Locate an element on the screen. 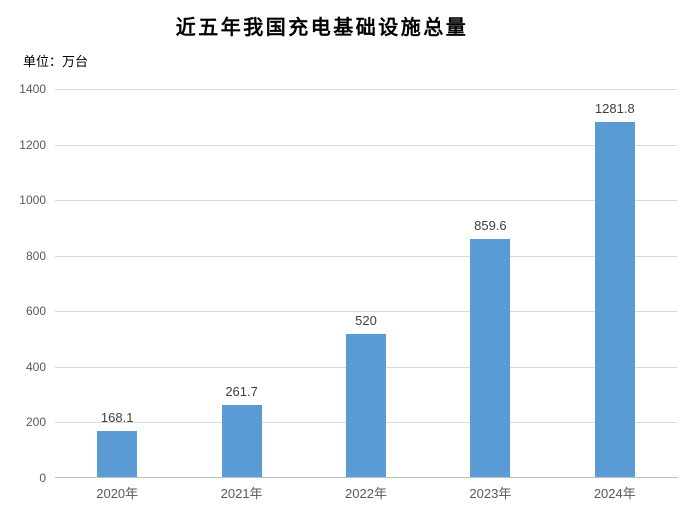 The width and height of the screenshot is (699, 526). x-axis-line is located at coordinates (366, 477).